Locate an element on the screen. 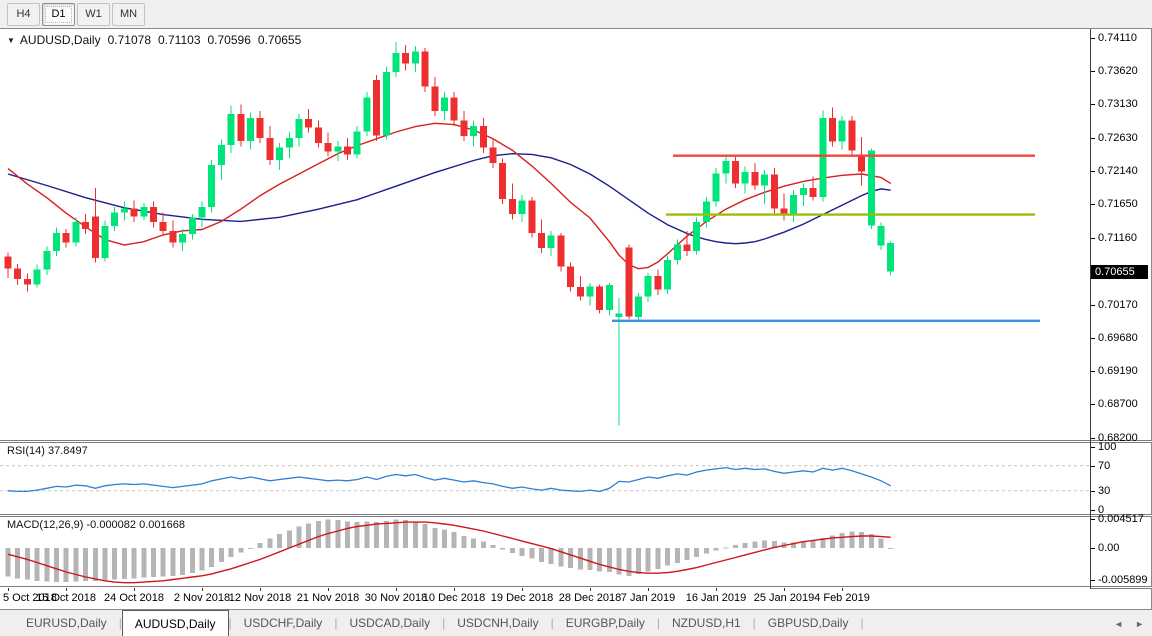 This screenshot has width=1152, height=636. price-axis-label: 0.72630 is located at coordinates (1118, 138).